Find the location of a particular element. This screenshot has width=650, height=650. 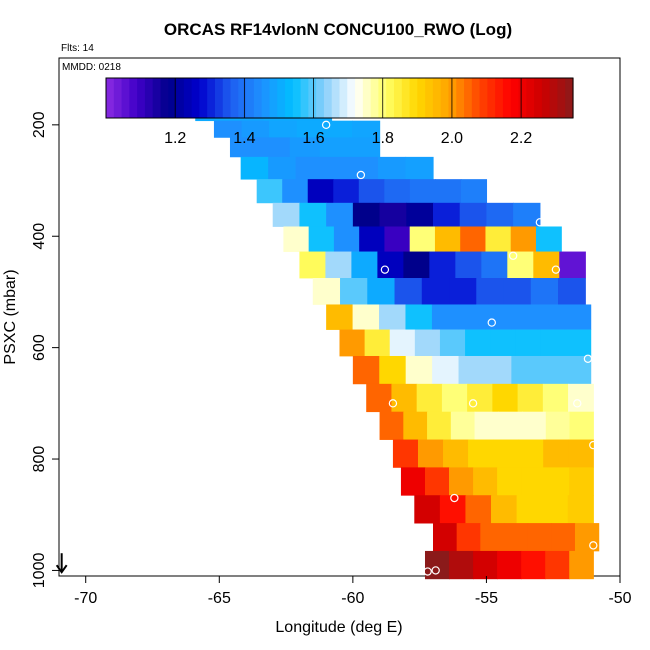

x-tick-label: -65 is located at coordinates (219, 598).